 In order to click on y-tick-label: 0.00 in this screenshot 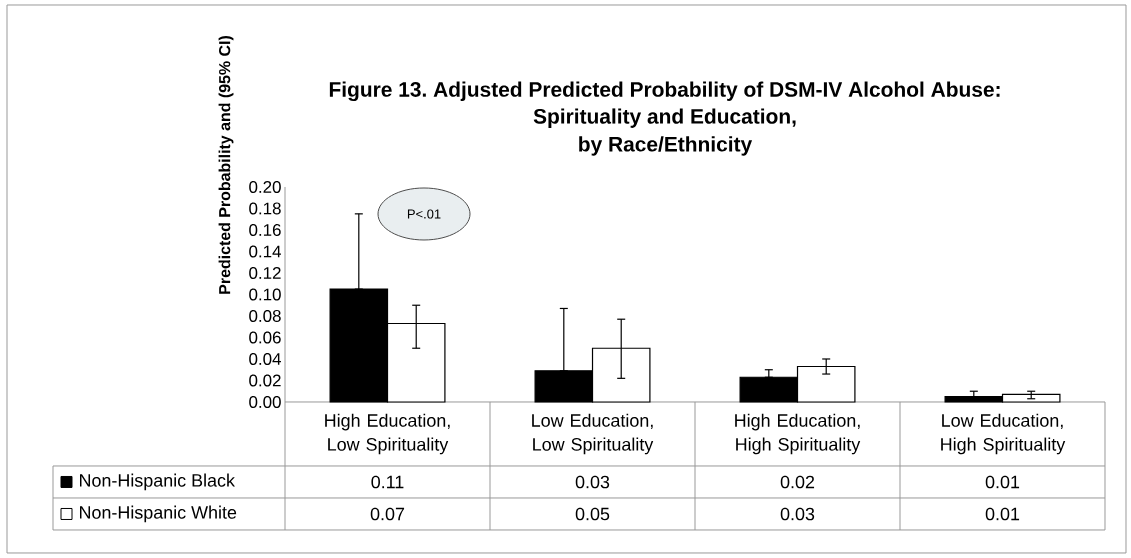, I will do `click(265, 401)`.